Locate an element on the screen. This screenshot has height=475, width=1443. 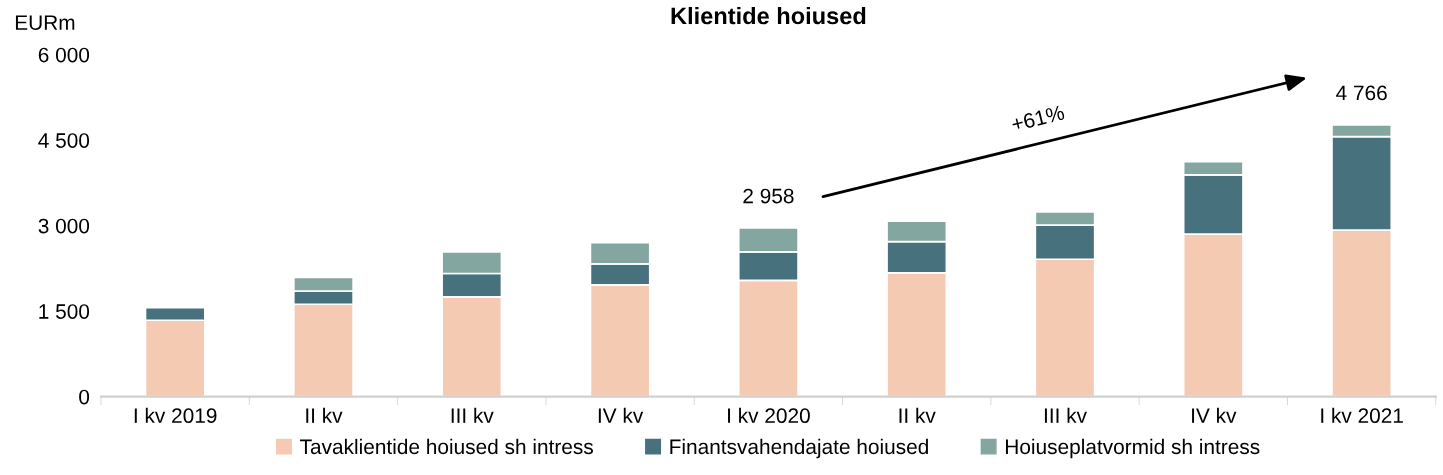
total-label: 4 766 is located at coordinates (1361, 93).